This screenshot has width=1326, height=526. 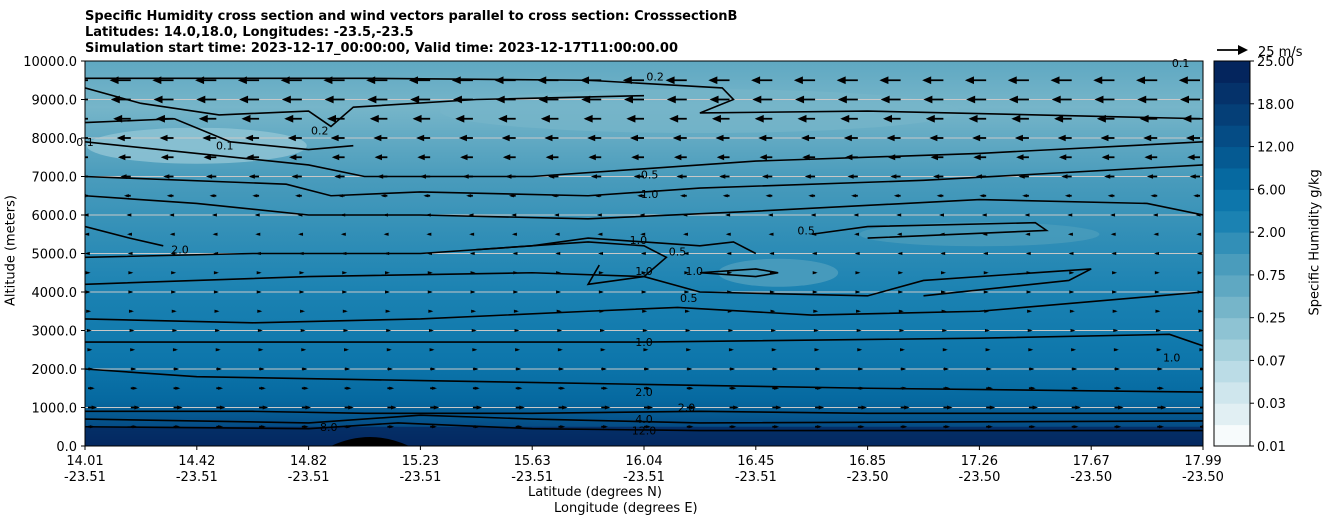 I want to click on reference-arrow-label: 25 m/s, so click(x=1280, y=52).